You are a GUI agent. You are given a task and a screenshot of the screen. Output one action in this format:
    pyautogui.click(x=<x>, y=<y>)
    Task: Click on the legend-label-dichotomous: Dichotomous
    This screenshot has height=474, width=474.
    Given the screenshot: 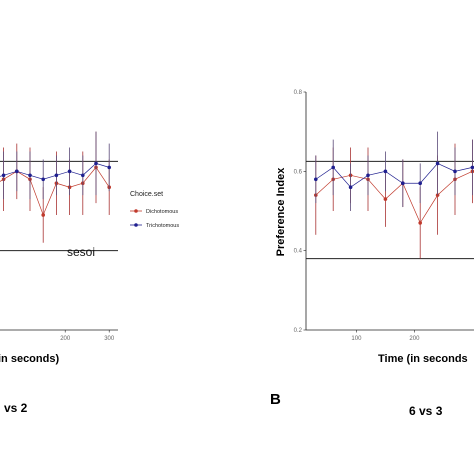 What is the action you would take?
    pyautogui.click(x=162, y=212)
    